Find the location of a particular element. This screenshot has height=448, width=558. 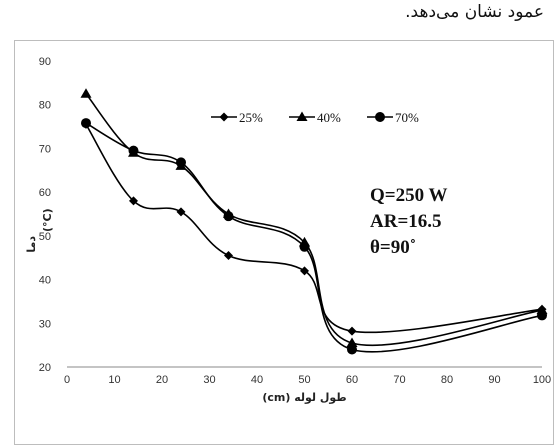

x-tick-label: 0 is located at coordinates (67, 380).